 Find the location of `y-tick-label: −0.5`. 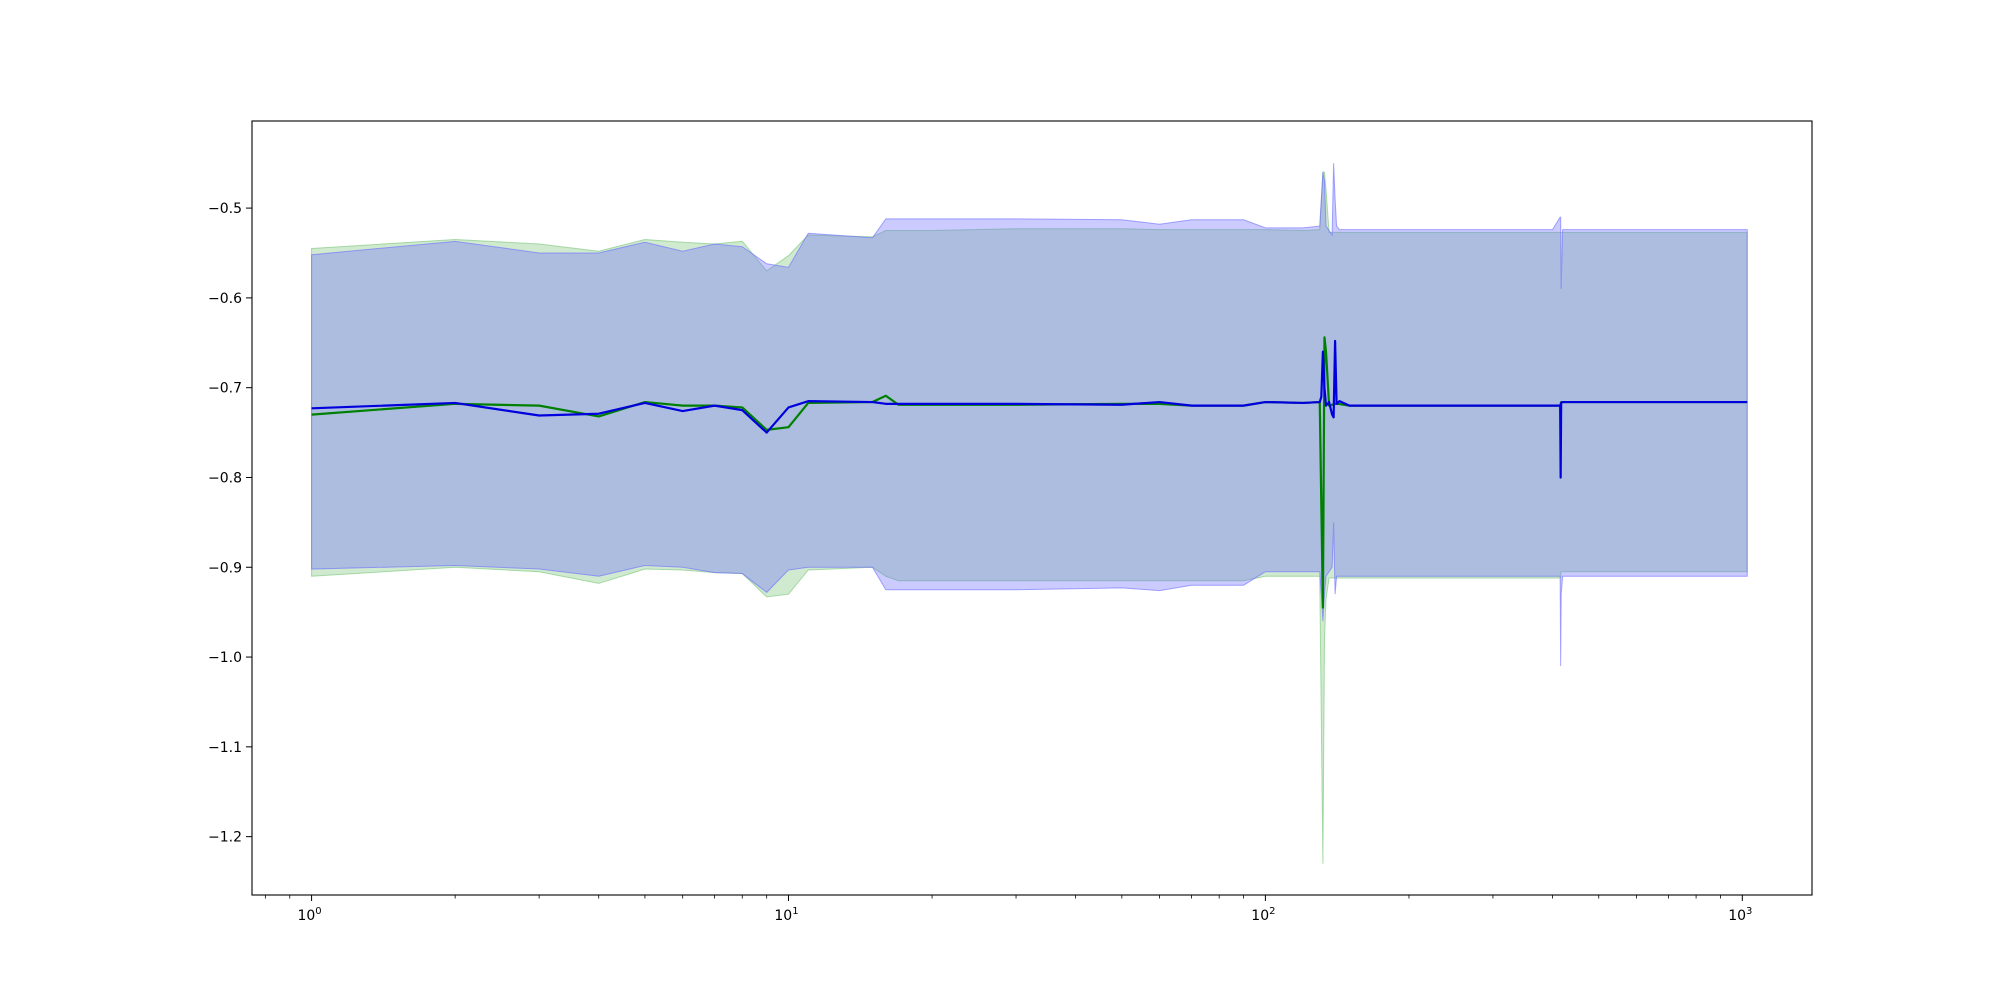

y-tick-label: −0.5 is located at coordinates (225, 209).